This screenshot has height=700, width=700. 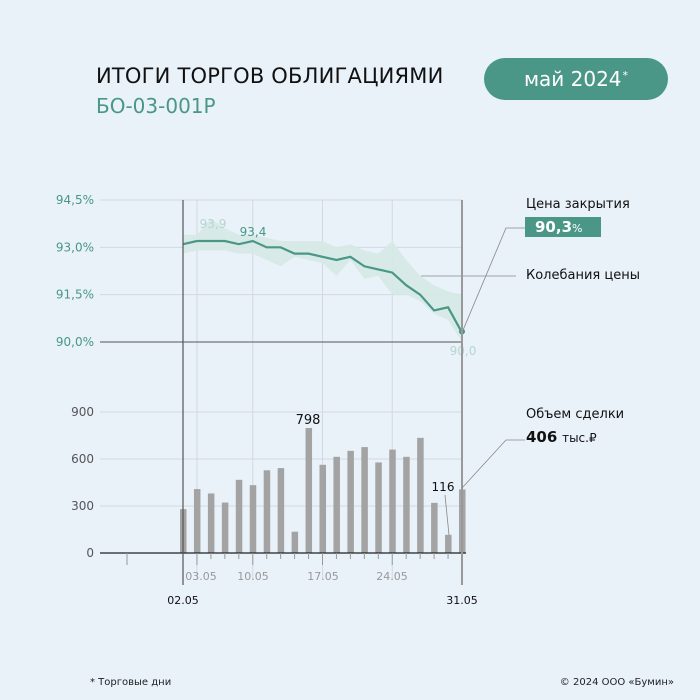 I want to click on min-volume-annotation: 116, so click(x=443, y=487).